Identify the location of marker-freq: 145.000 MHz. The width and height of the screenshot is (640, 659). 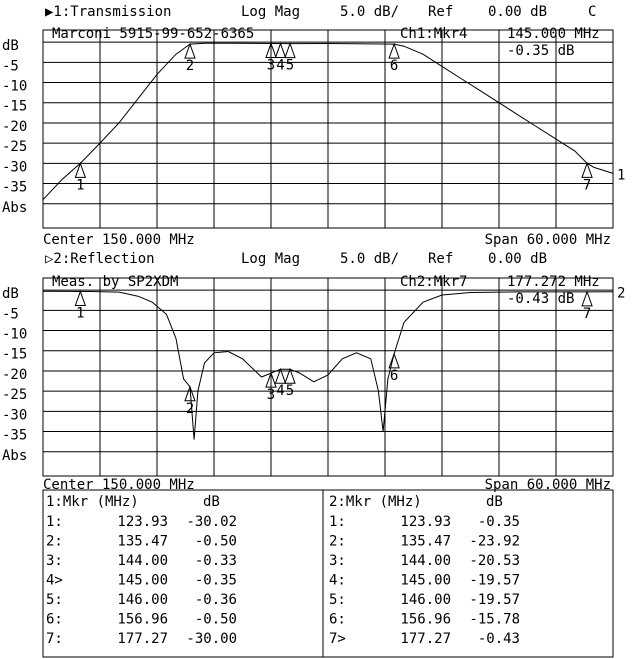
(553, 34).